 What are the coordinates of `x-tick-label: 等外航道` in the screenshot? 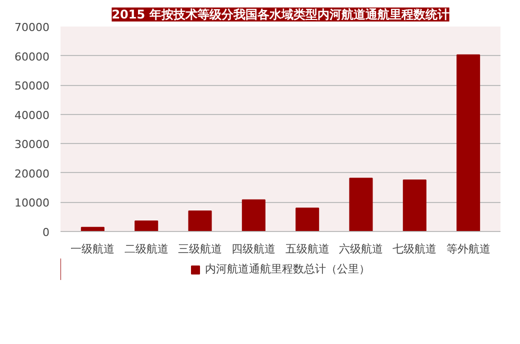 It's located at (468, 249).